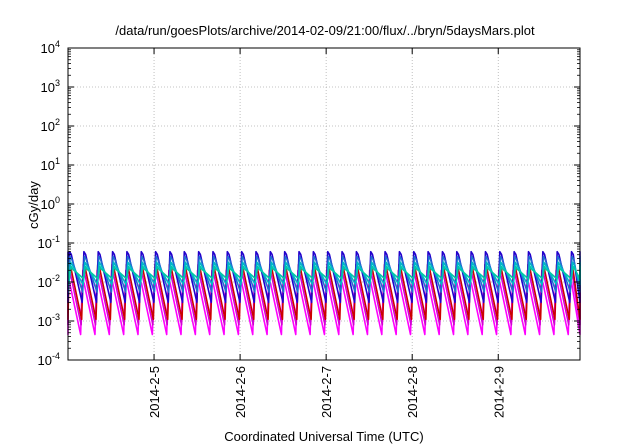  I want to click on y-tick-label: 10⁻¹, so click(49, 242).